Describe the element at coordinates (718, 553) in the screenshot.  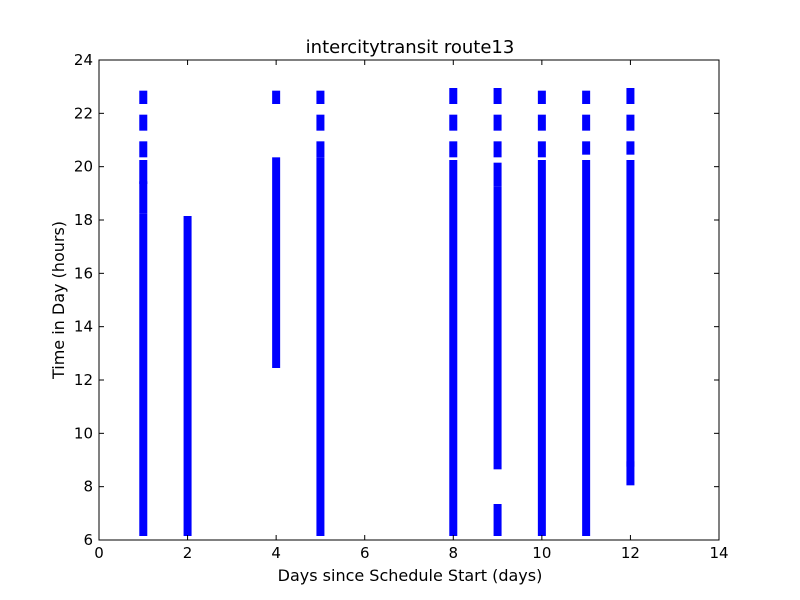
I see `x-tick-label: 14` at that location.